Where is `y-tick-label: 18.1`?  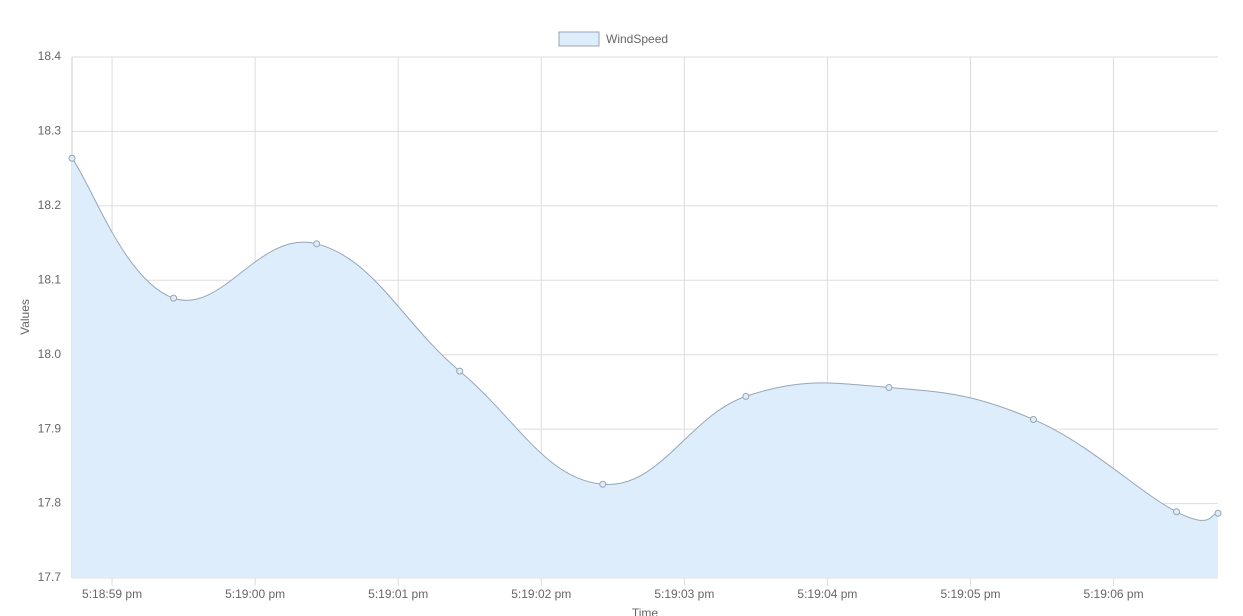
y-tick-label: 18.1 is located at coordinates (50, 279).